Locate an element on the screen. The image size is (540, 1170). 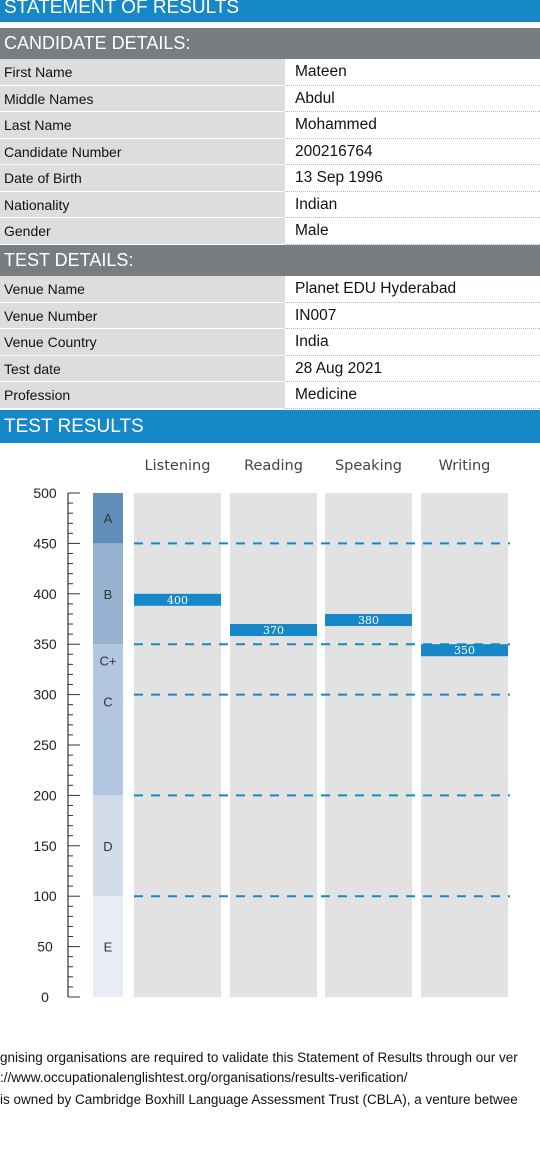
field-value: Medicine is located at coordinates (412, 395).